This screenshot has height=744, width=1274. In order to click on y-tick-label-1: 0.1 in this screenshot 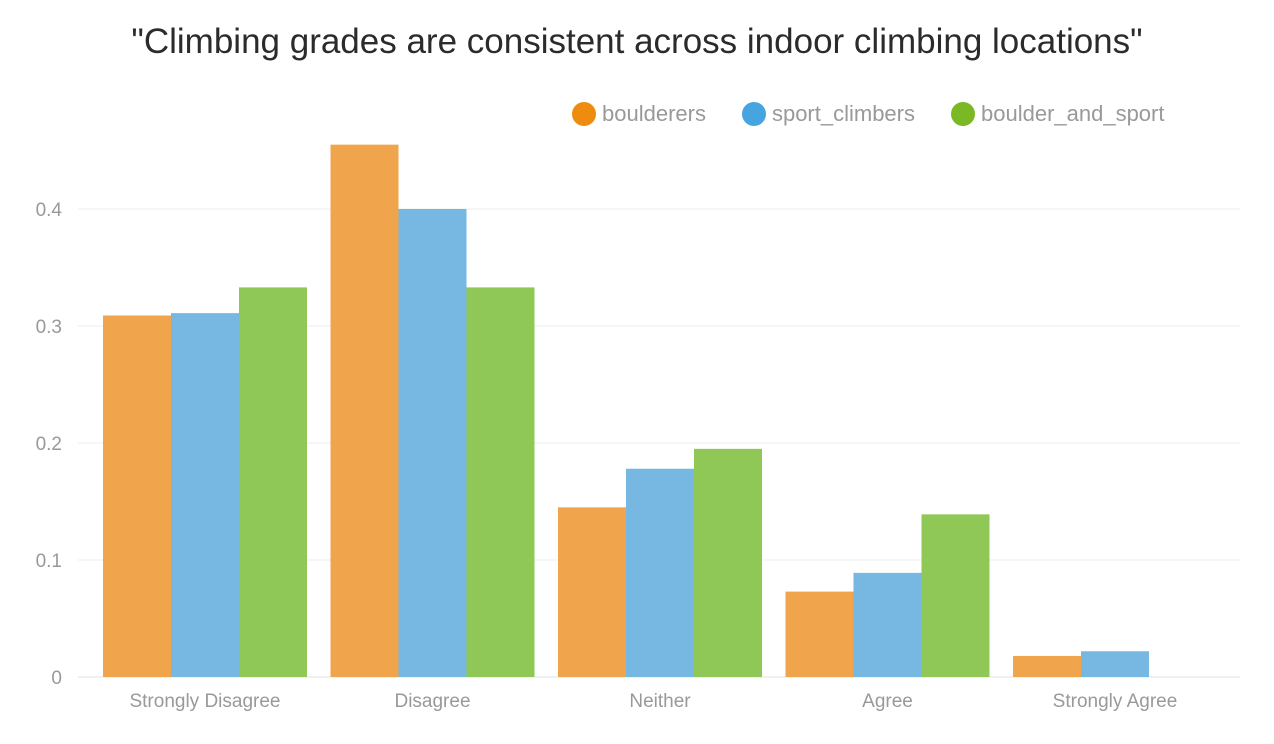, I will do `click(49, 561)`.